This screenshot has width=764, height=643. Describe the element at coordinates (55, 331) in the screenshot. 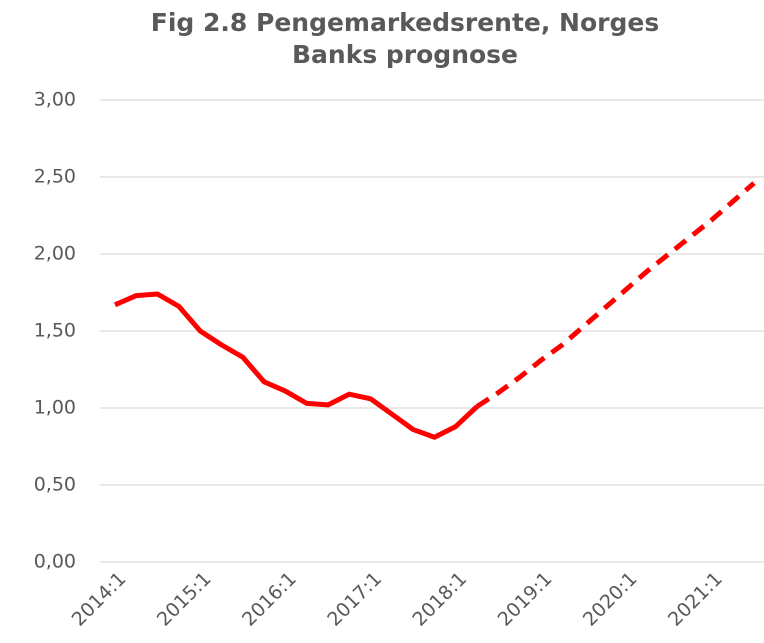

I see `y-tick-label: 1,50` at that location.